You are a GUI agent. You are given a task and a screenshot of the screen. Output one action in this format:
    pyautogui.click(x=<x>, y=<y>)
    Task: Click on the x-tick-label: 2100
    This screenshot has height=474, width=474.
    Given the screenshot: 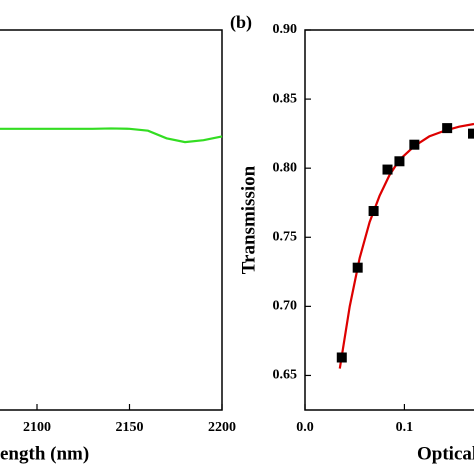 What is the action you would take?
    pyautogui.click(x=37, y=427)
    